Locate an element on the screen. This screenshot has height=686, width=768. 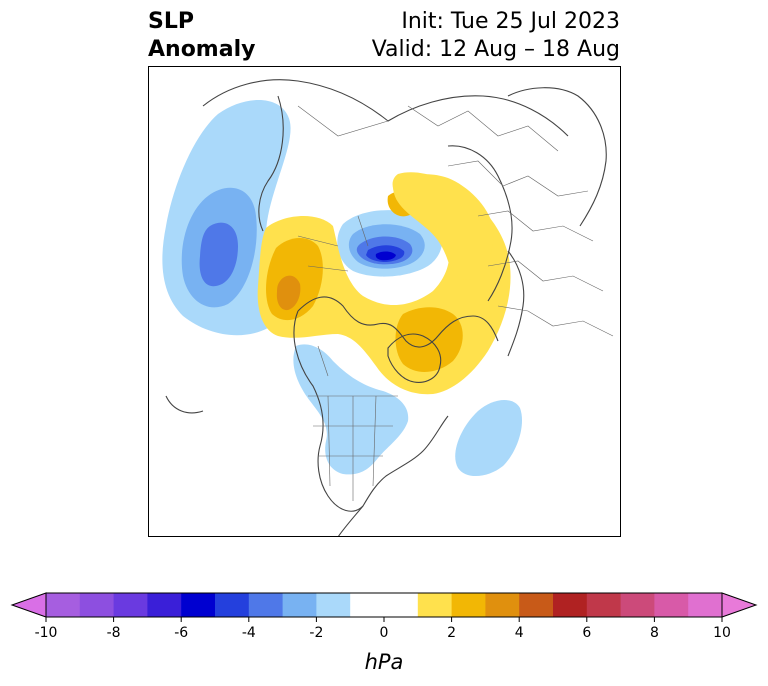
colorbar-ticks: -10 -8 -6 -4 -2 0 2 4 6 8 10 is located at coordinates (383, 629).